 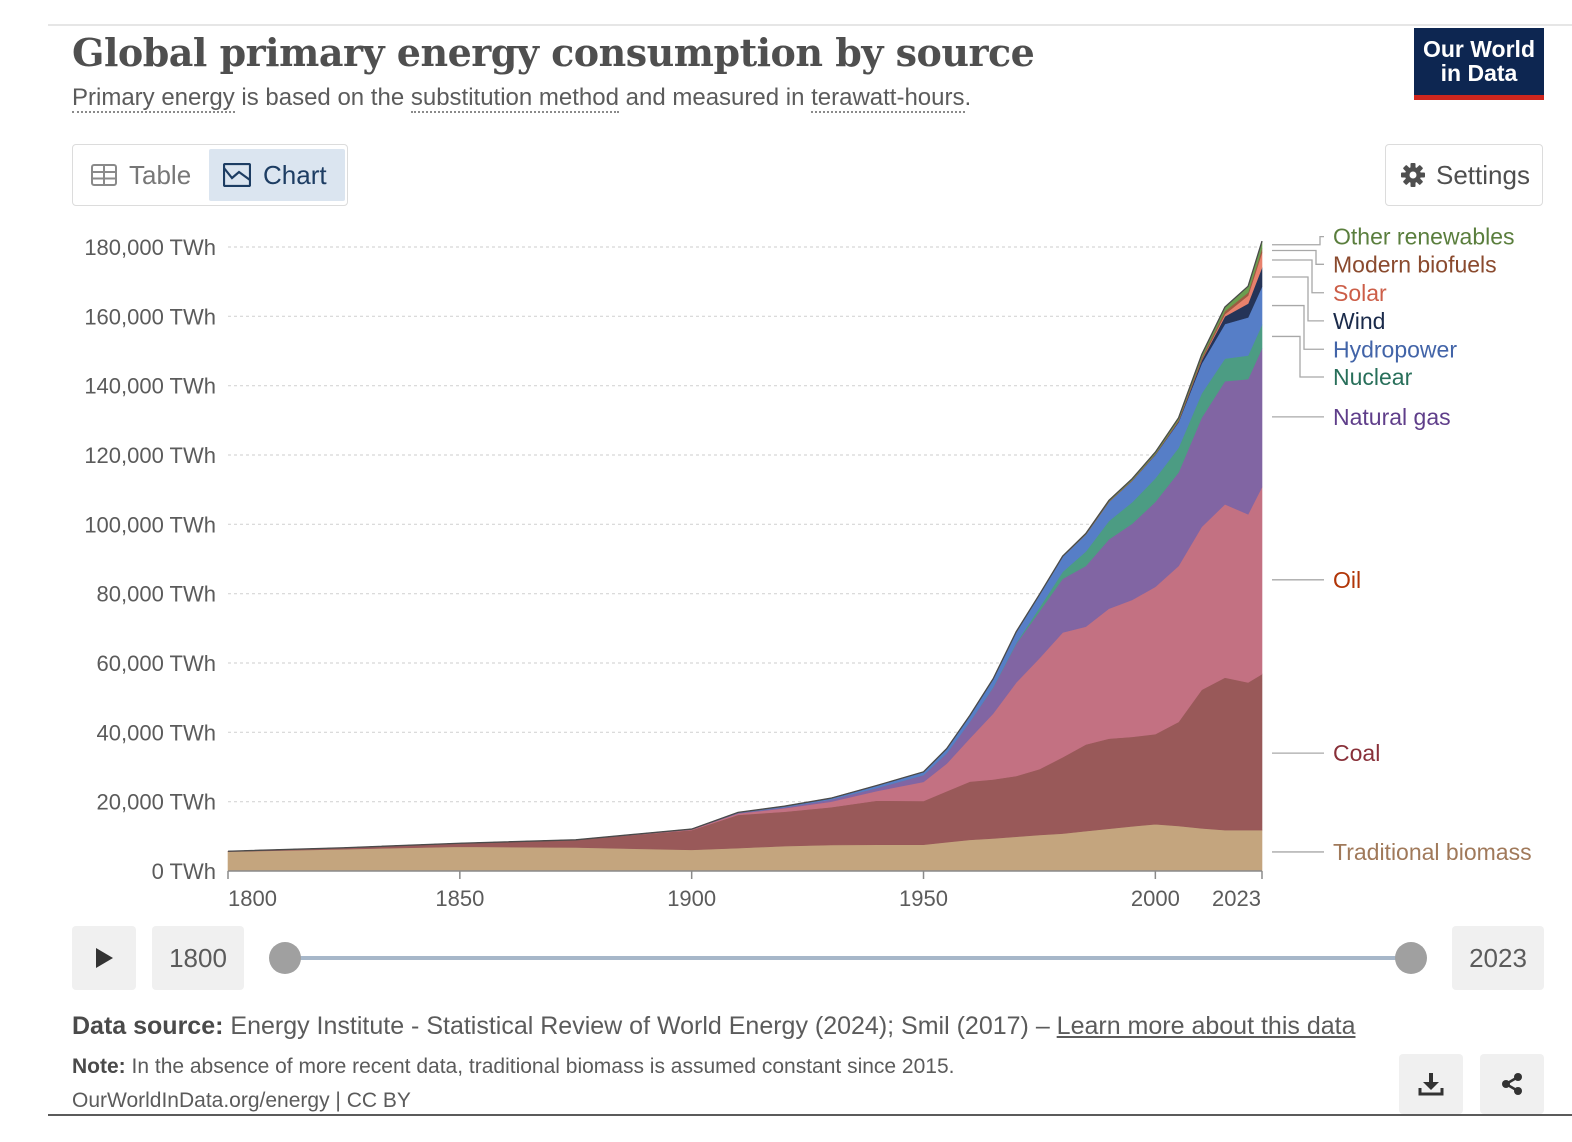 What do you see at coordinates (153, 98) in the screenshot?
I see `primary-energy-link: Primary energy` at bounding box center [153, 98].